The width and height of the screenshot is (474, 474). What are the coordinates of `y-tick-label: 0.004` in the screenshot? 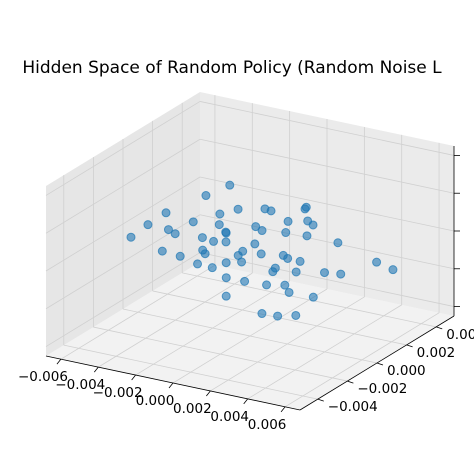 It's located at (460, 335).